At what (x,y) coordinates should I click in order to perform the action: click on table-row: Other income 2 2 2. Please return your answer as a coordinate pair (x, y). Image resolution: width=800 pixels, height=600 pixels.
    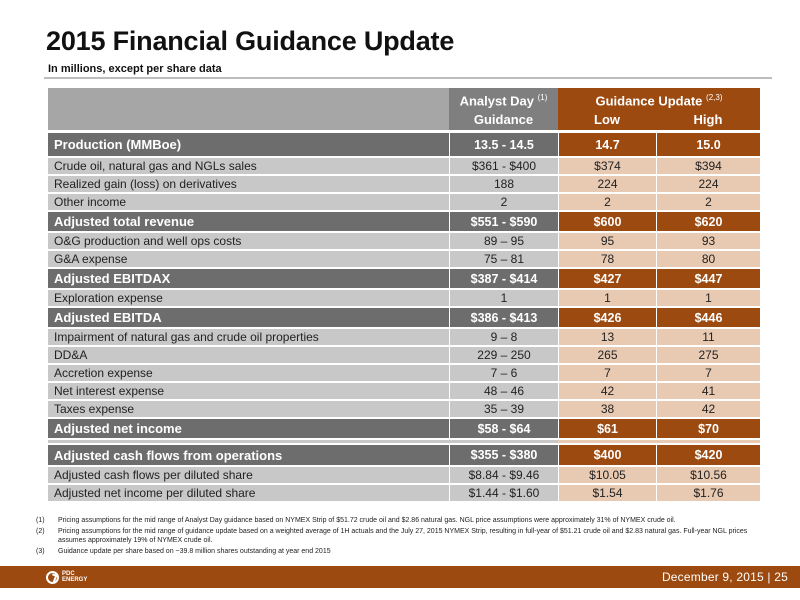
    Looking at the image, I should click on (404, 202).